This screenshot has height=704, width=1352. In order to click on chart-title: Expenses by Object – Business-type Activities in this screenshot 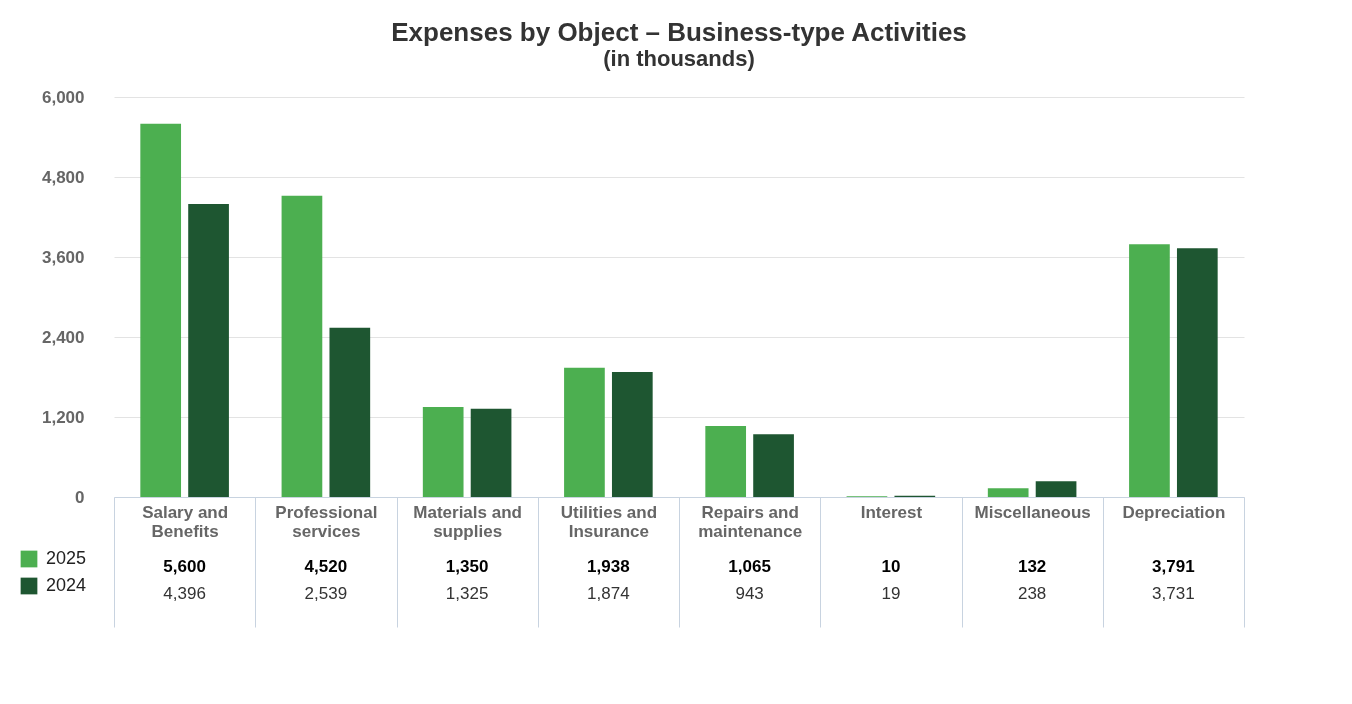, I will do `click(679, 32)`.